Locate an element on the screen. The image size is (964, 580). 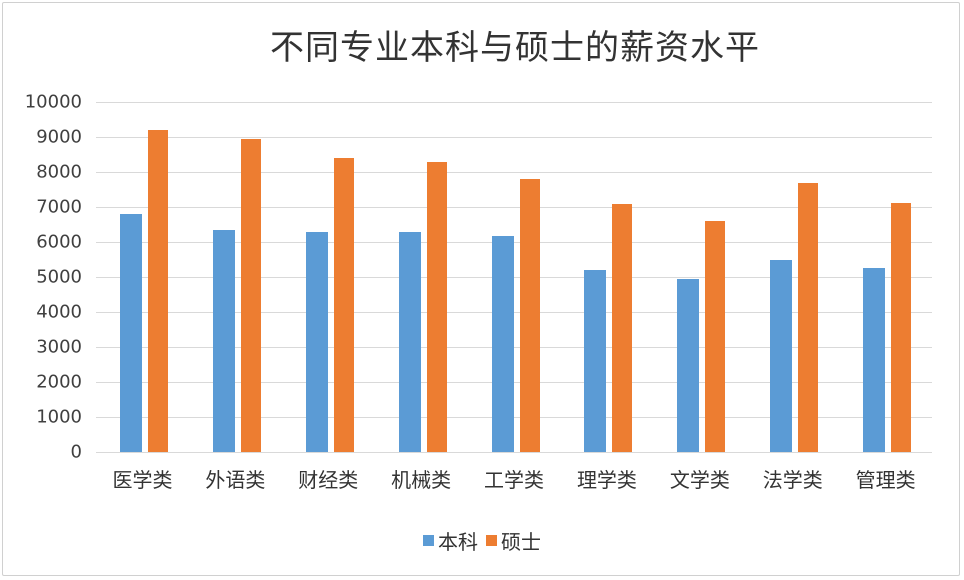
x-tick-label: 理学类 is located at coordinates (606, 480).